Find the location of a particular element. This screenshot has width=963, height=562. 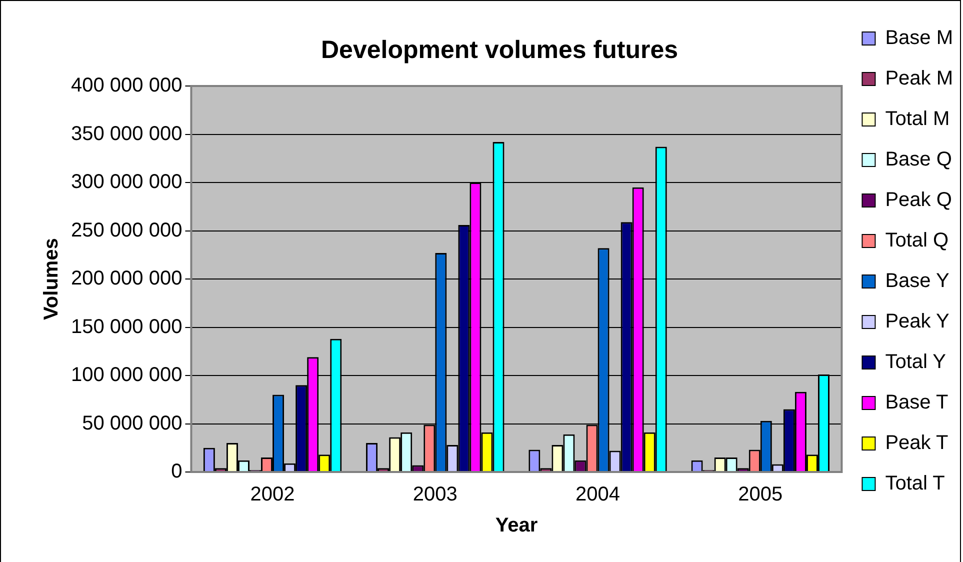

legend-label: Base T is located at coordinates (916, 403).